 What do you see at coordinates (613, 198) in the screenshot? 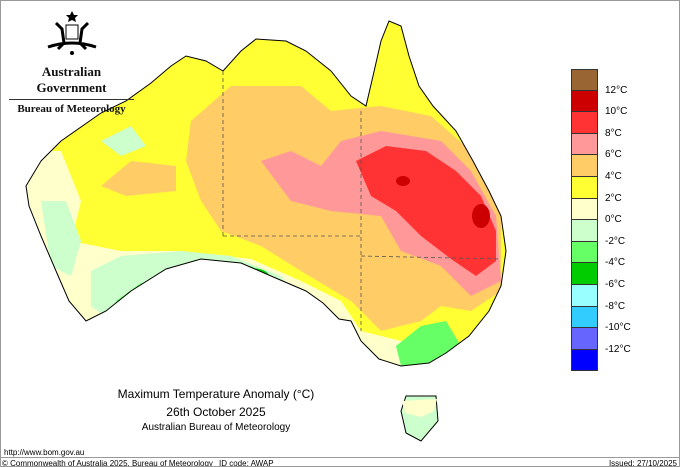
I see `legend-label: 2°C` at bounding box center [613, 198].